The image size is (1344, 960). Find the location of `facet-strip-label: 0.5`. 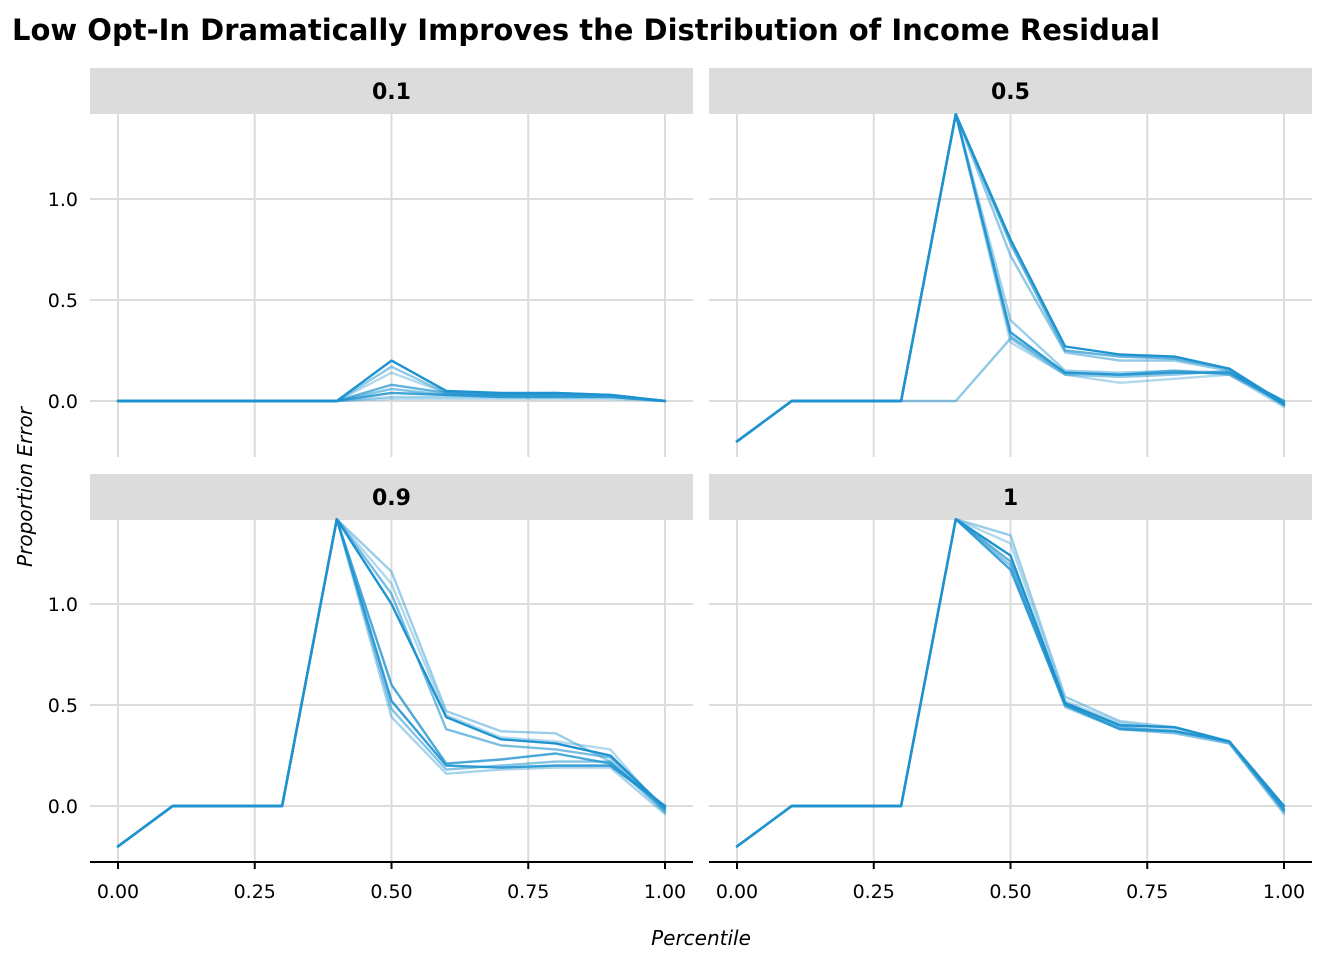

facet-strip-label: 0.5 is located at coordinates (1010, 92).